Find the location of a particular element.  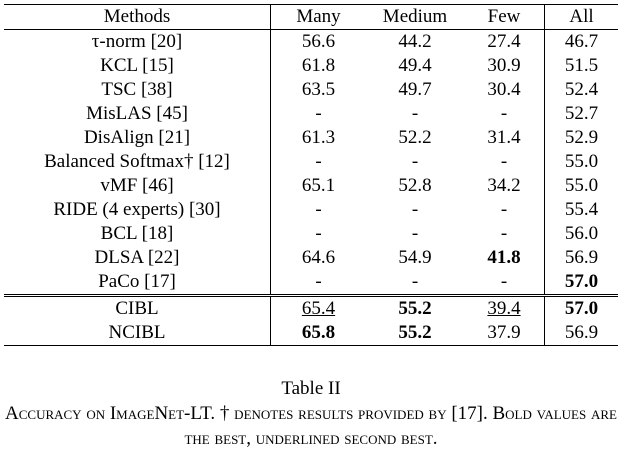

value-cell: 65.8 is located at coordinates (318, 332).